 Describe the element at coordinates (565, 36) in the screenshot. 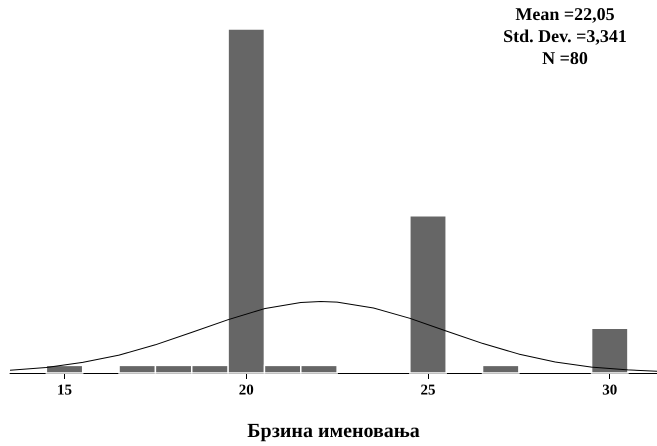

I see `annotation: Std. Dev. =3,341` at that location.